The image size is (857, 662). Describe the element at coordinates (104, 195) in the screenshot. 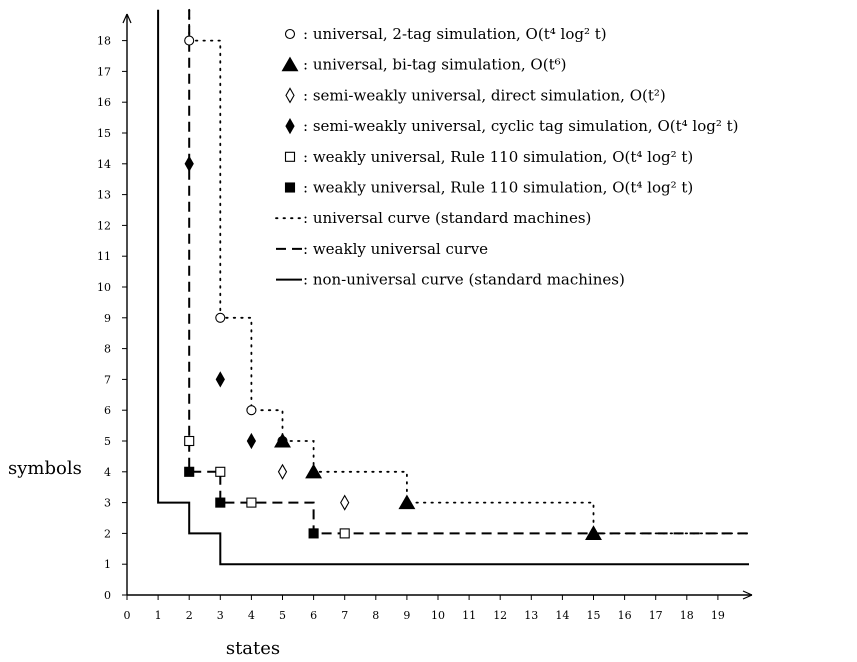

I see `y-tick-label: 13` at that location.